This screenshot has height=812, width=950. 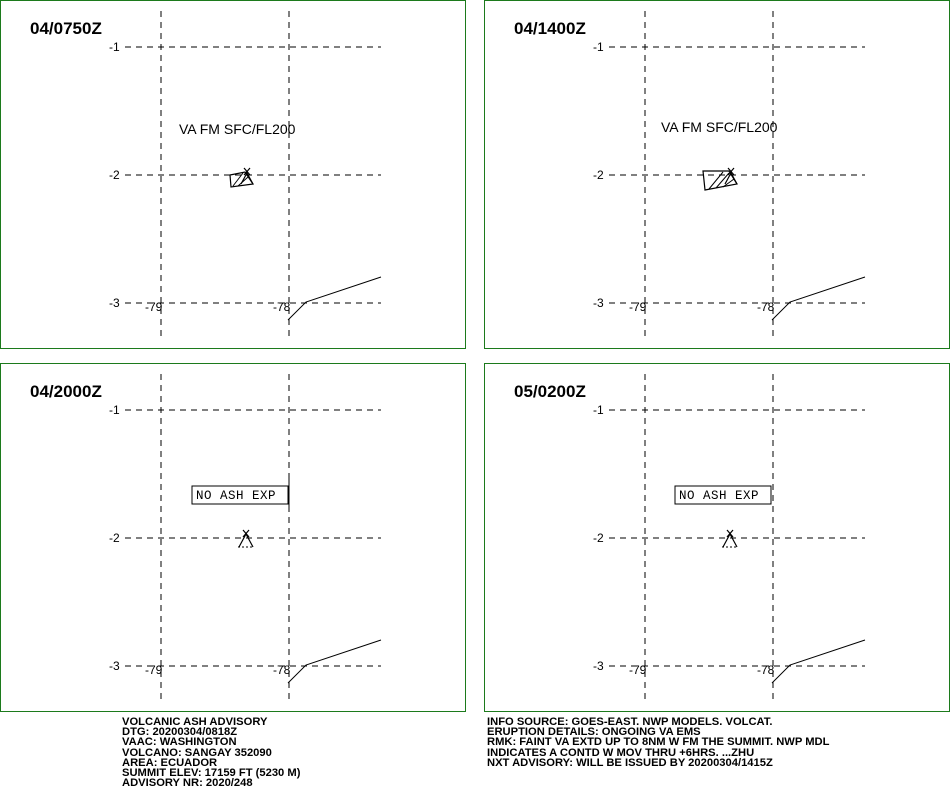 I want to click on advisory-line: ADVISORY NR: 2020/248, so click(x=187, y=783).